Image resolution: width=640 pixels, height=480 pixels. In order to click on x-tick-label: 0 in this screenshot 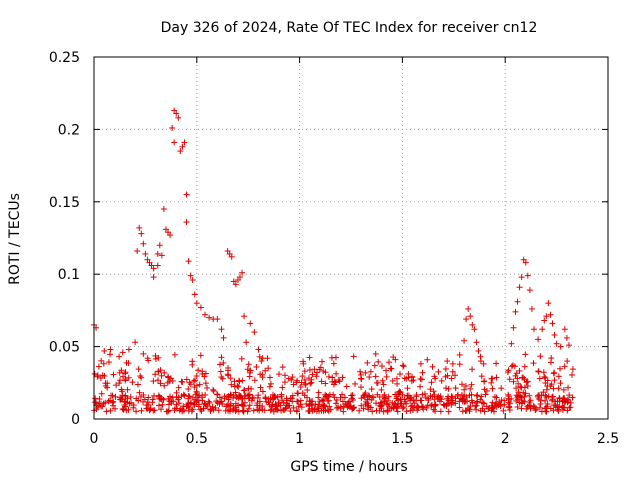, I will do `click(94, 439)`.